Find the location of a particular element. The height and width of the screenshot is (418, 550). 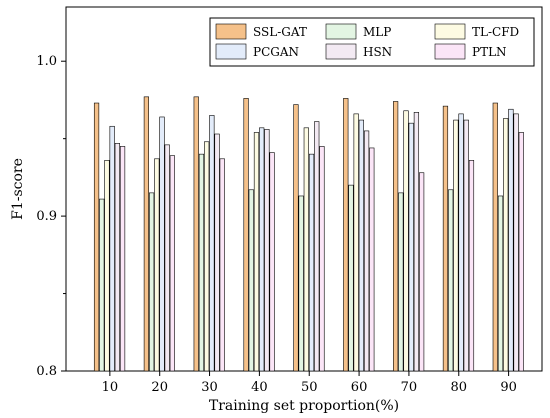

legend-box is located at coordinates (372, 42).